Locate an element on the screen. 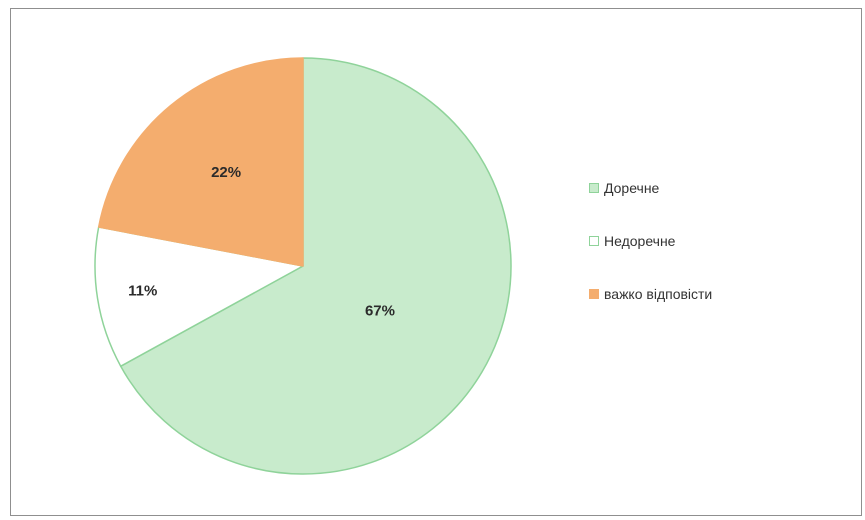 Image resolution: width=865 pixels, height=520 pixels. legend-item-1: Недоречне is located at coordinates (650, 241).